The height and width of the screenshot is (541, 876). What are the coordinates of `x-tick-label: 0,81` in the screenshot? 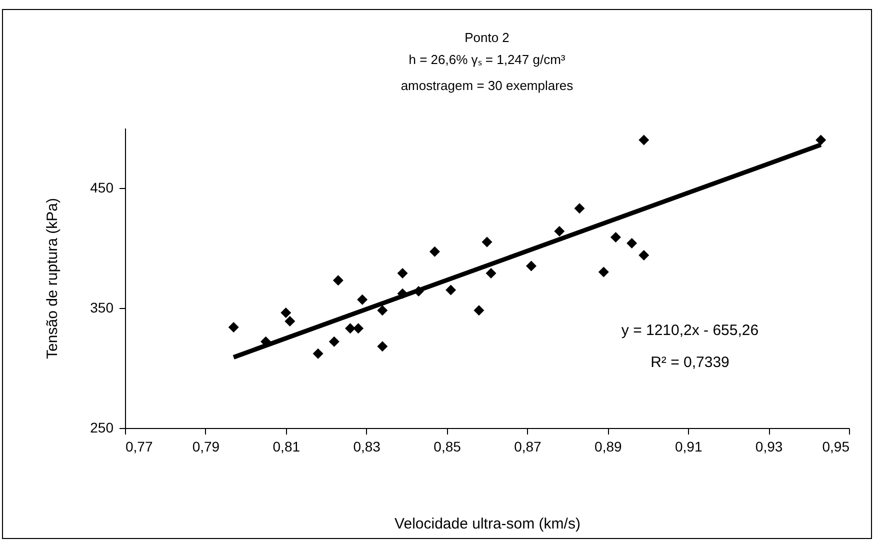 It's located at (286, 446).